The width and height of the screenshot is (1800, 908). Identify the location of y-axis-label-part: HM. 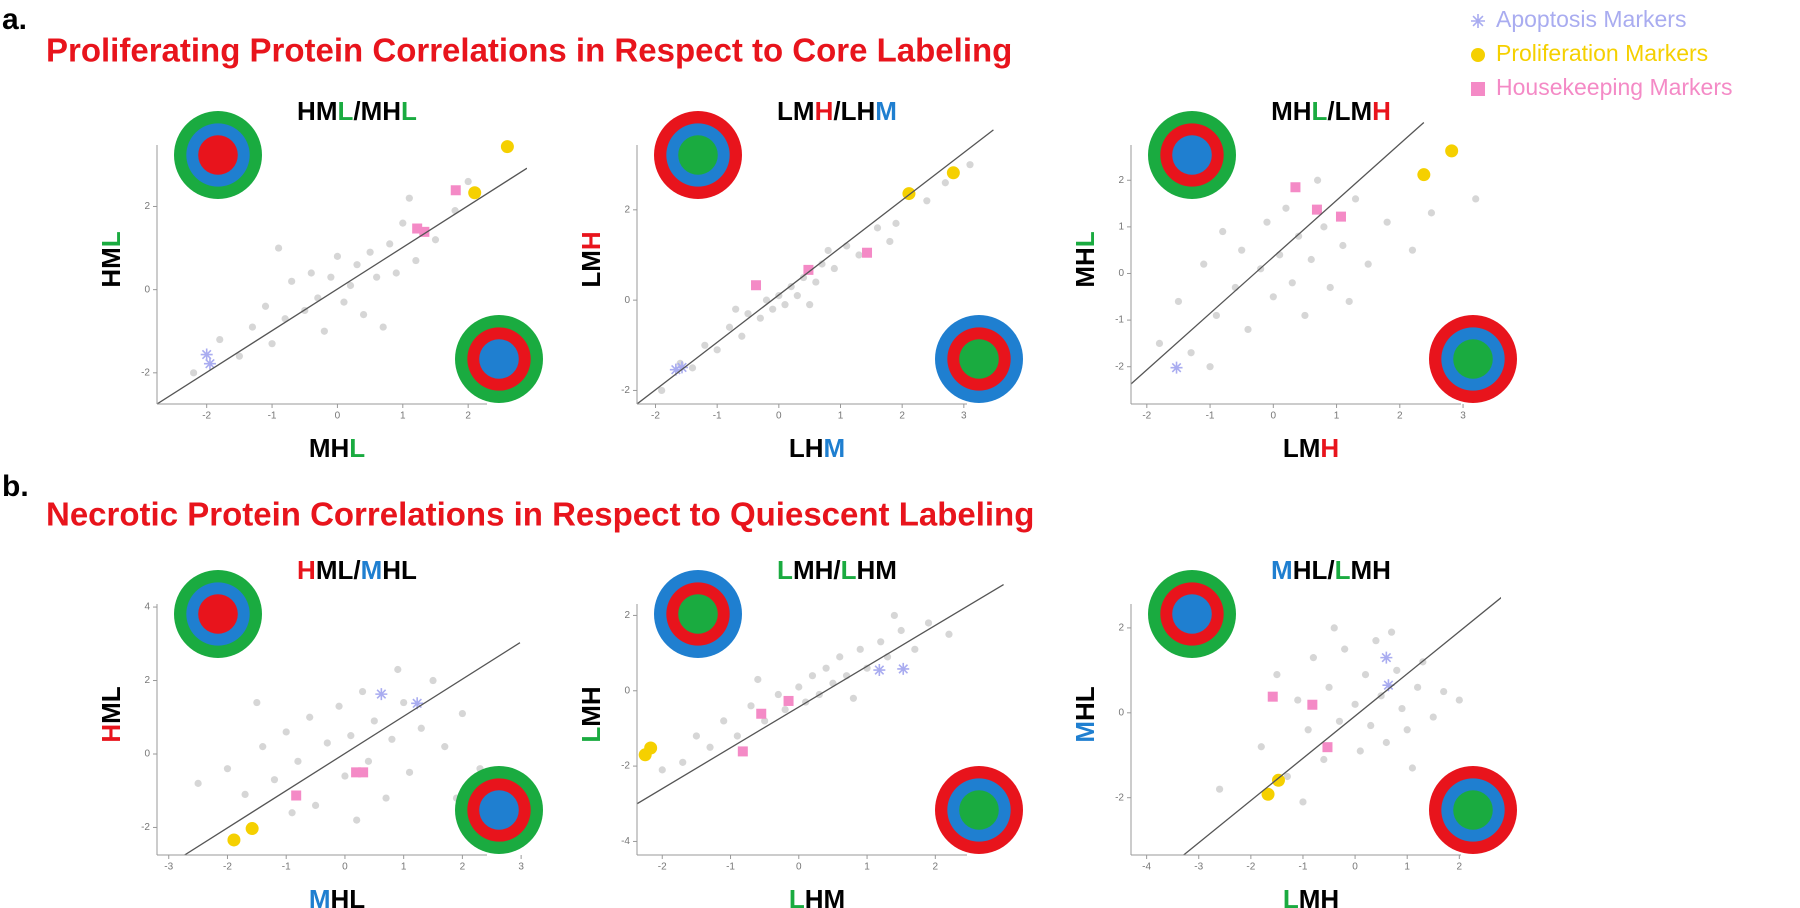
(111, 267).